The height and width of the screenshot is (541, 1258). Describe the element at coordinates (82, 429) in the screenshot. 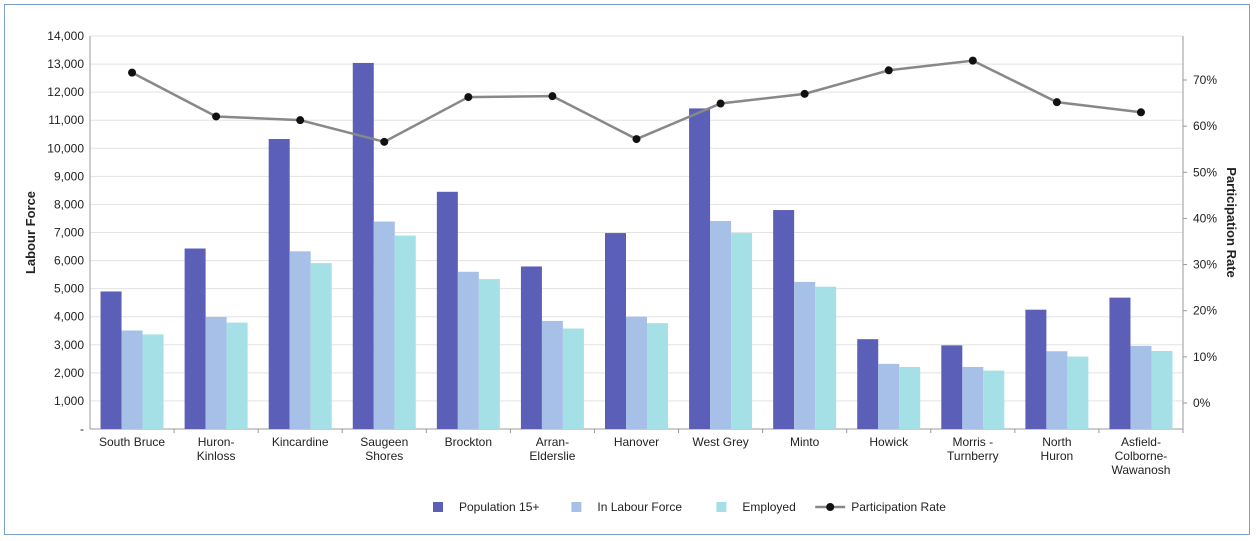

I see `y-tick-label: -` at that location.